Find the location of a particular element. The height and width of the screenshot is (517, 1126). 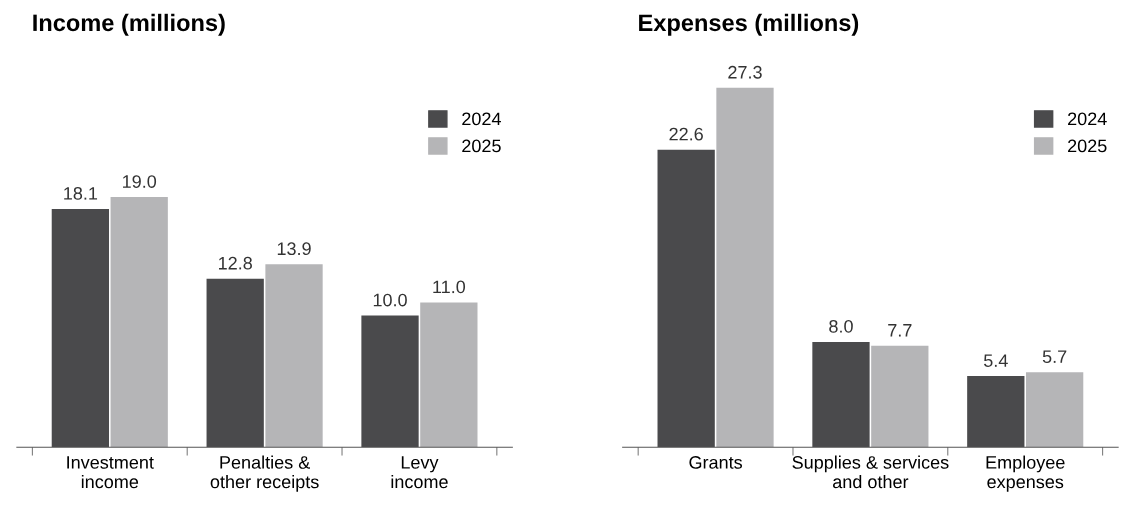

chart-title: Expenses (millions) is located at coordinates (749, 24).